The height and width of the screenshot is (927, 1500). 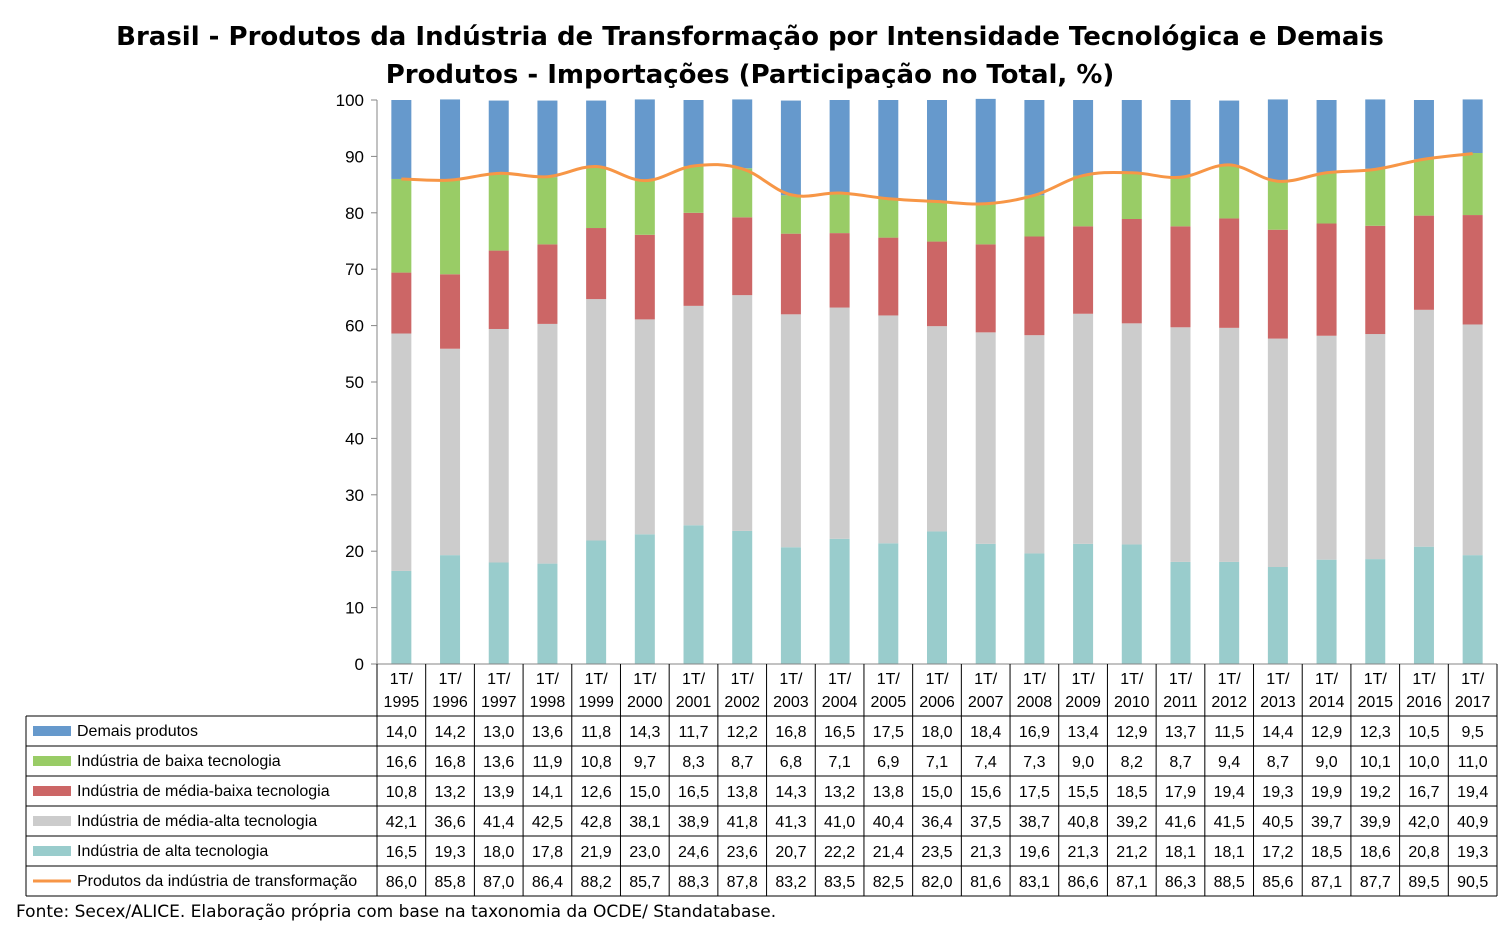 What do you see at coordinates (985, 822) in the screenshot?
I see `data-label: 37,5` at bounding box center [985, 822].